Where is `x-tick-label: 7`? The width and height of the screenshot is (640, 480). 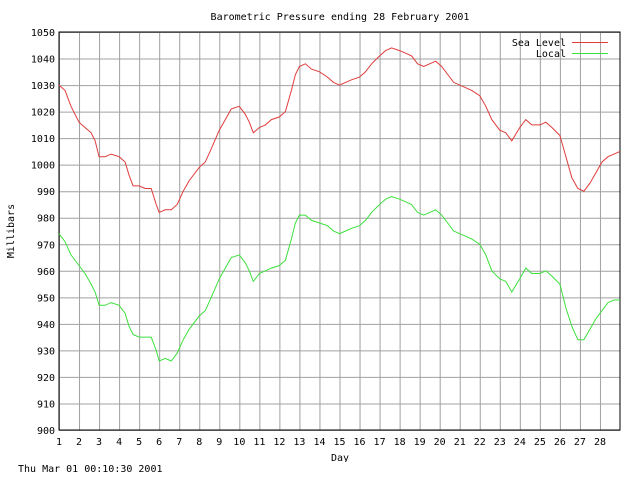
x-tick-label: 7 is located at coordinates (179, 442).